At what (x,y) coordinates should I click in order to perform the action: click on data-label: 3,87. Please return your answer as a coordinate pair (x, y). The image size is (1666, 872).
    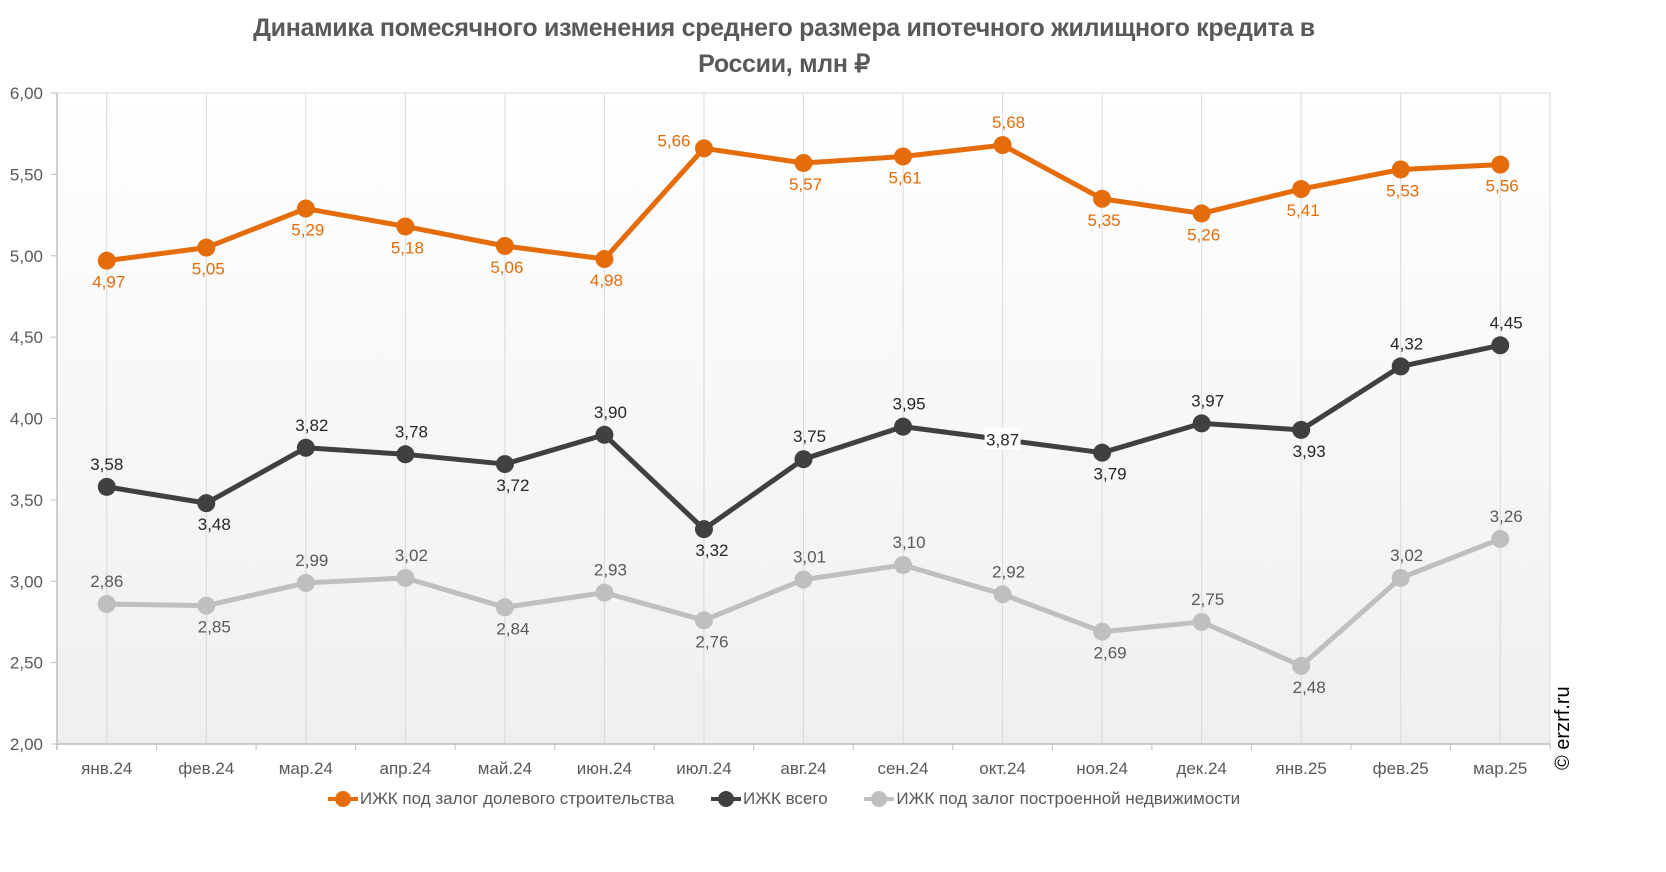
    Looking at the image, I should click on (1002, 440).